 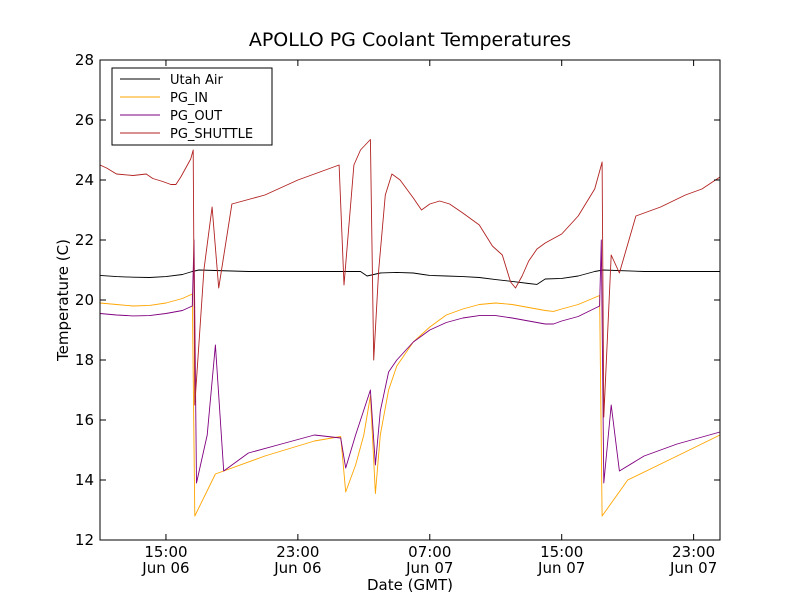 I want to click on y-tick-label: 24, so click(x=84, y=180).